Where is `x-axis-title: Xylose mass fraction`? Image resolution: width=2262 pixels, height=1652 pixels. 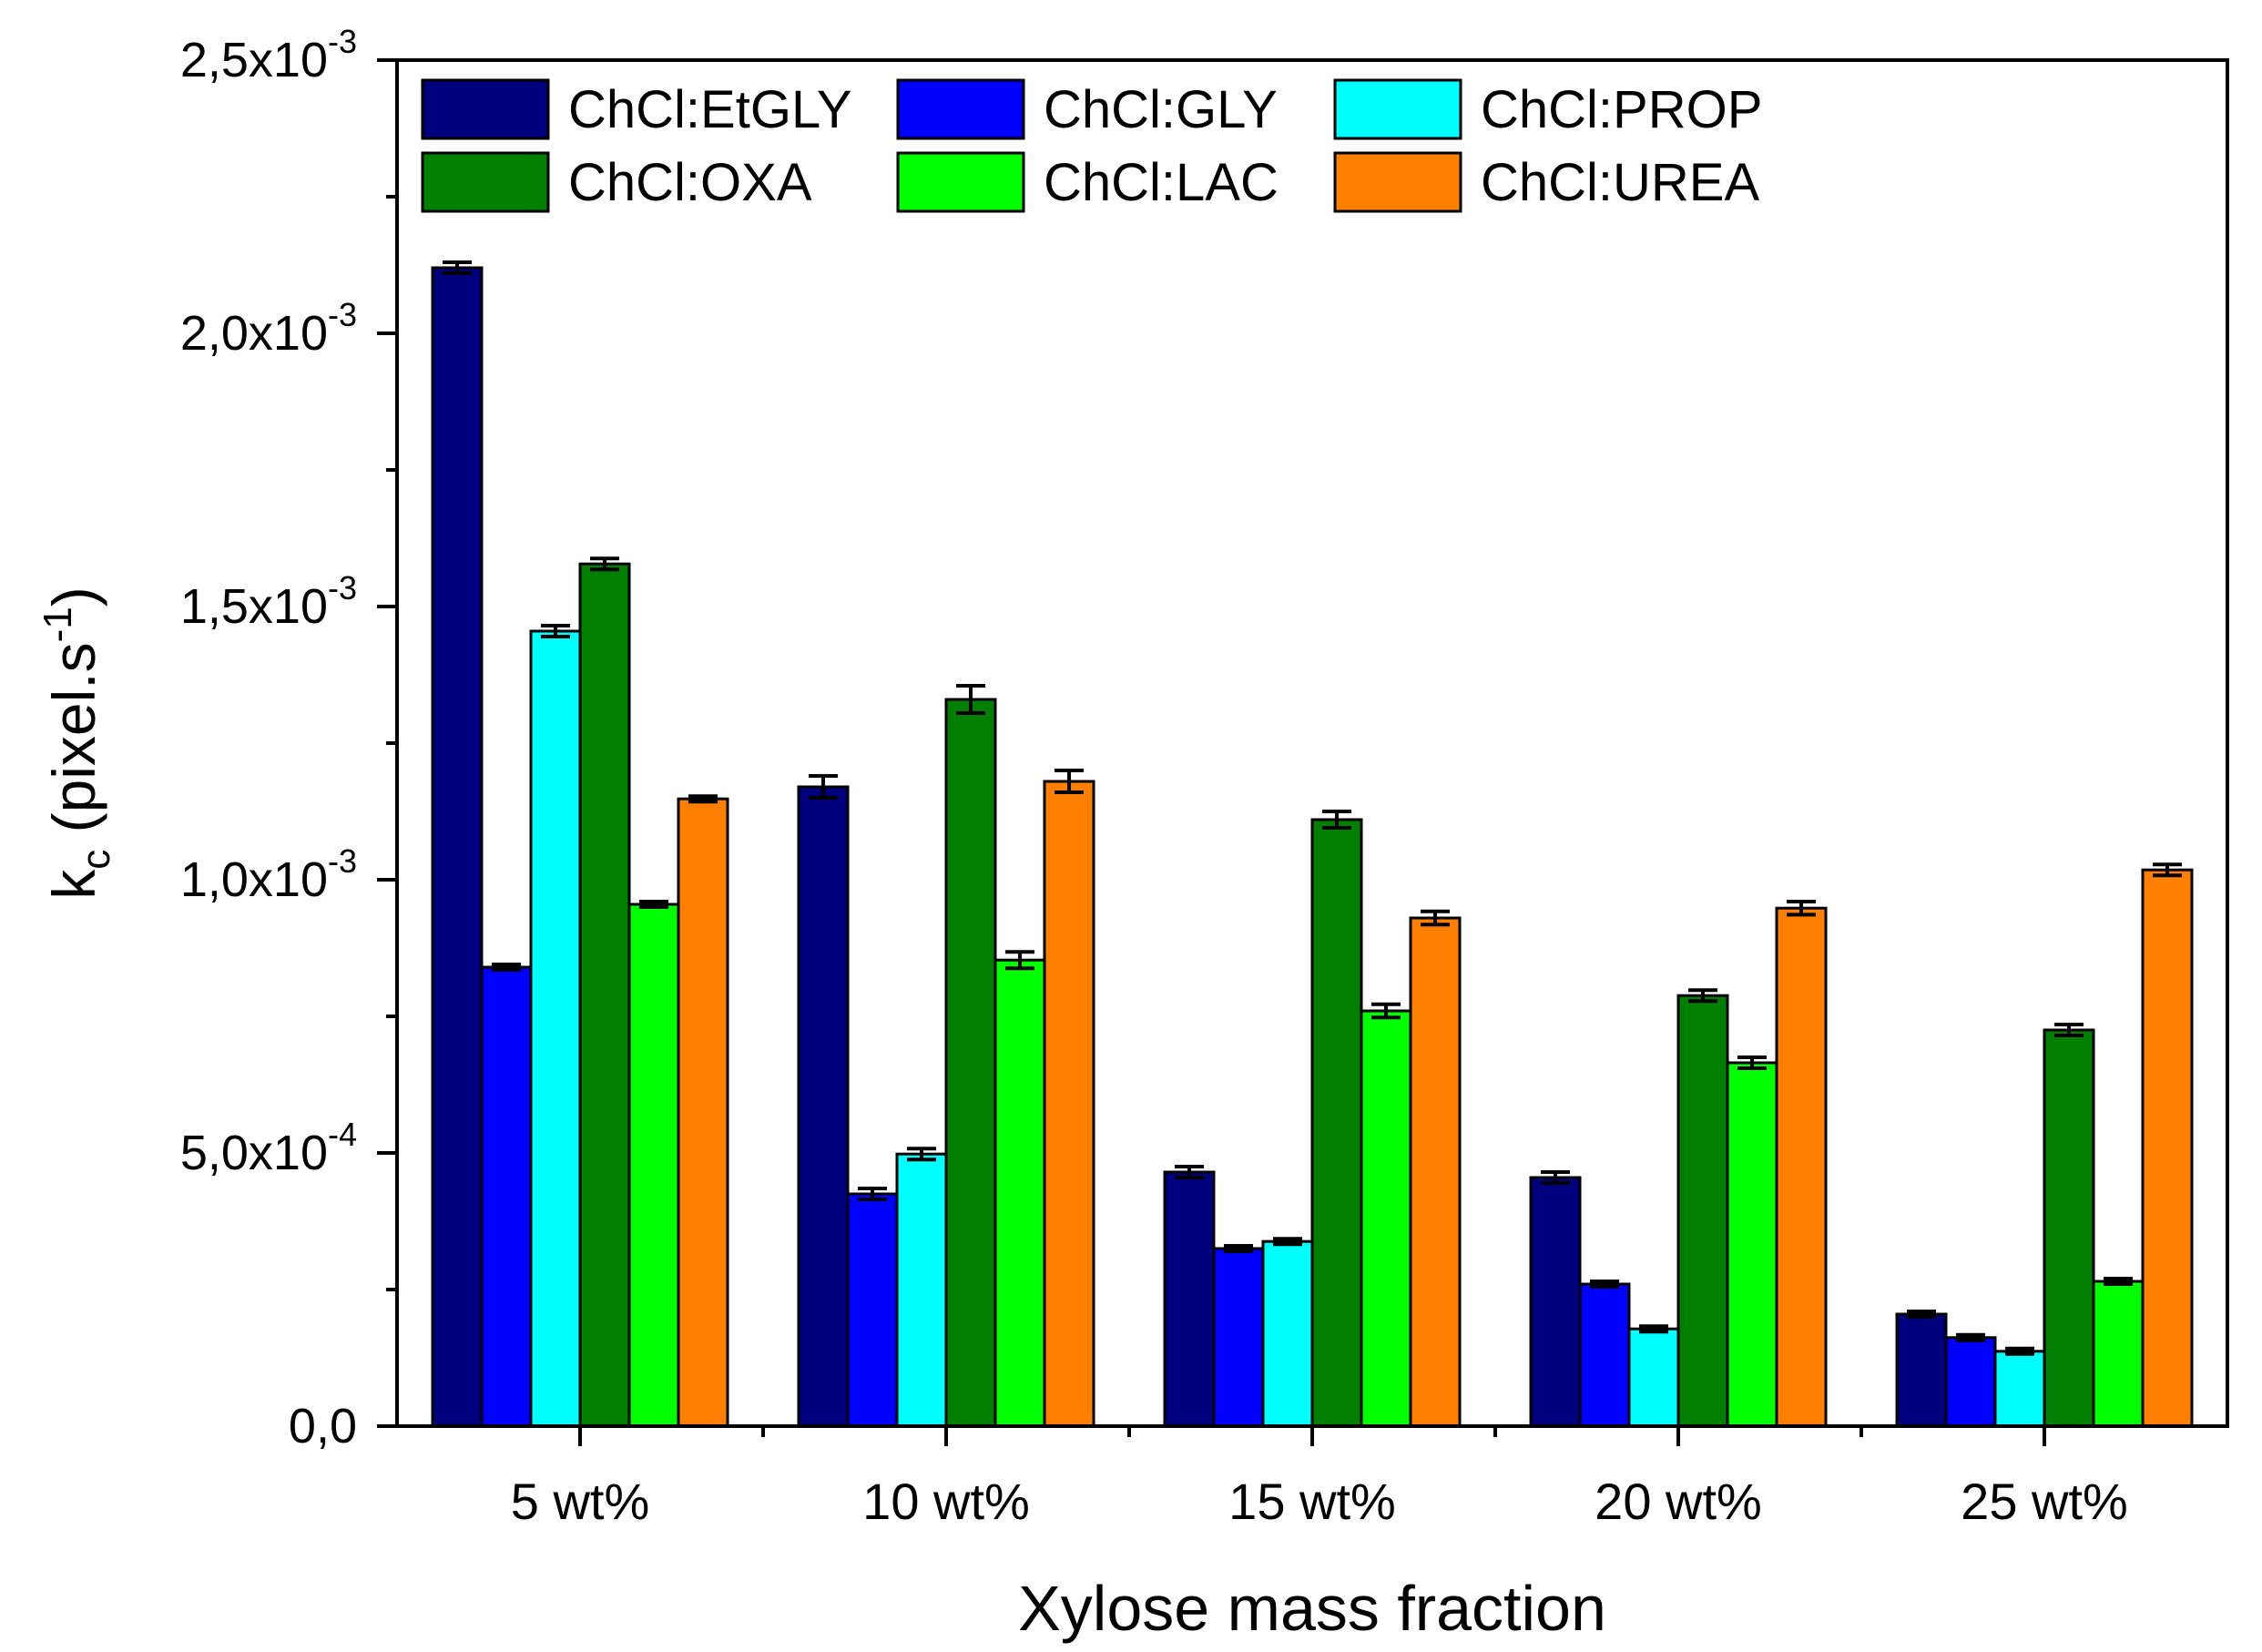 x-axis-title: Xylose mass fraction is located at coordinates (1312, 1608).